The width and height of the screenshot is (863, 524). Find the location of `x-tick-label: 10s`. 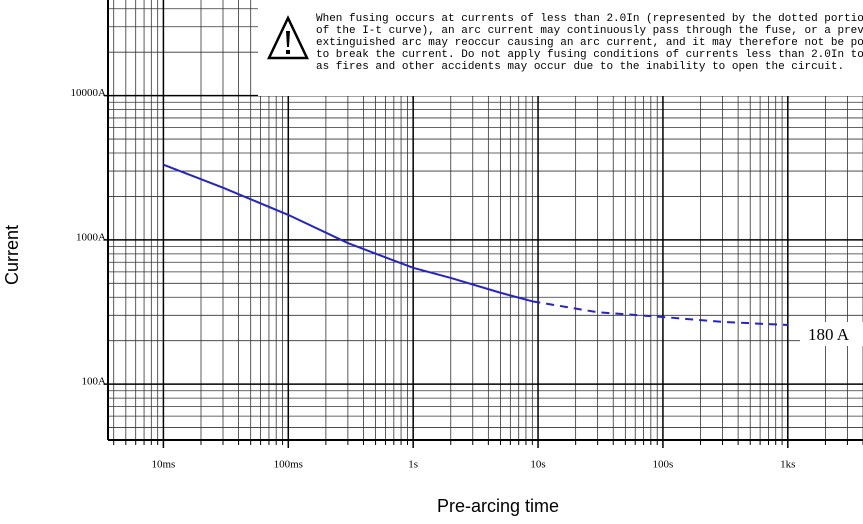

x-tick-label: 10s is located at coordinates (537, 465).